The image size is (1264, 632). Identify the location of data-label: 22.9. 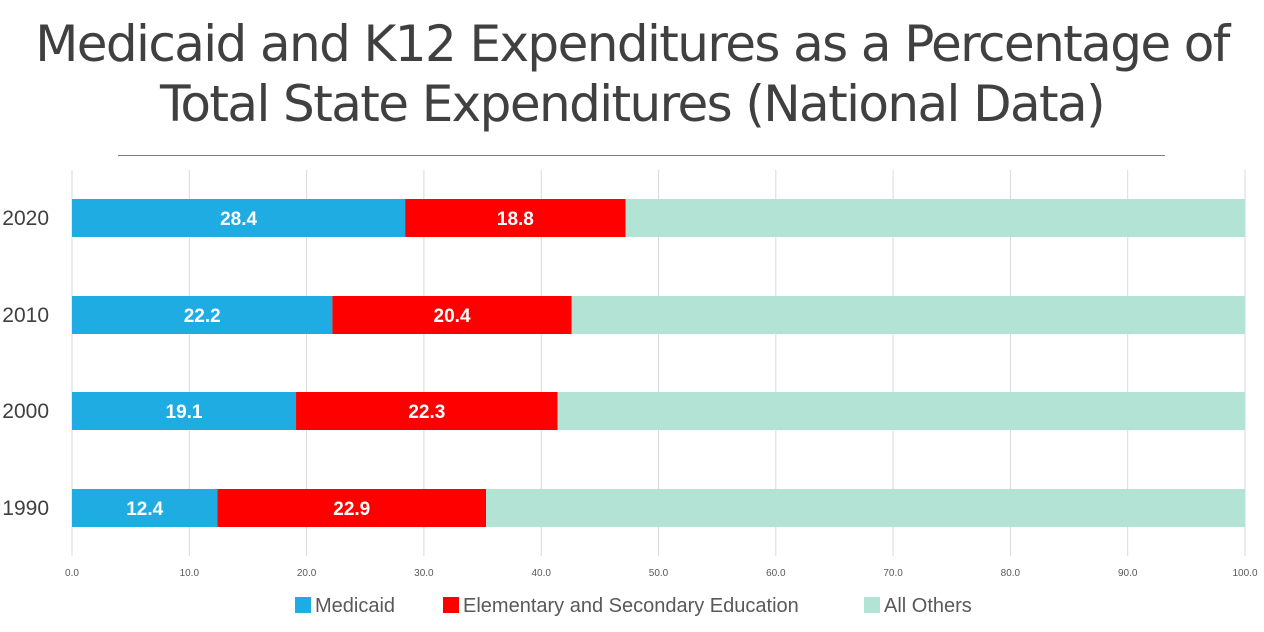
(351, 509).